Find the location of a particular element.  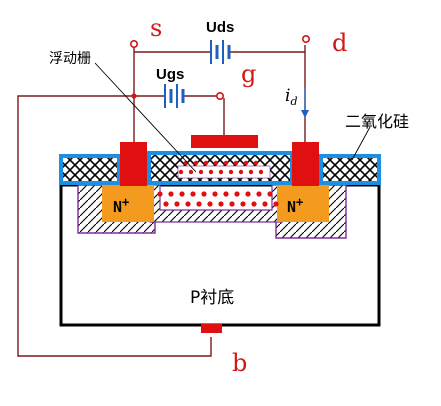

body-label: b is located at coordinates (239, 363).